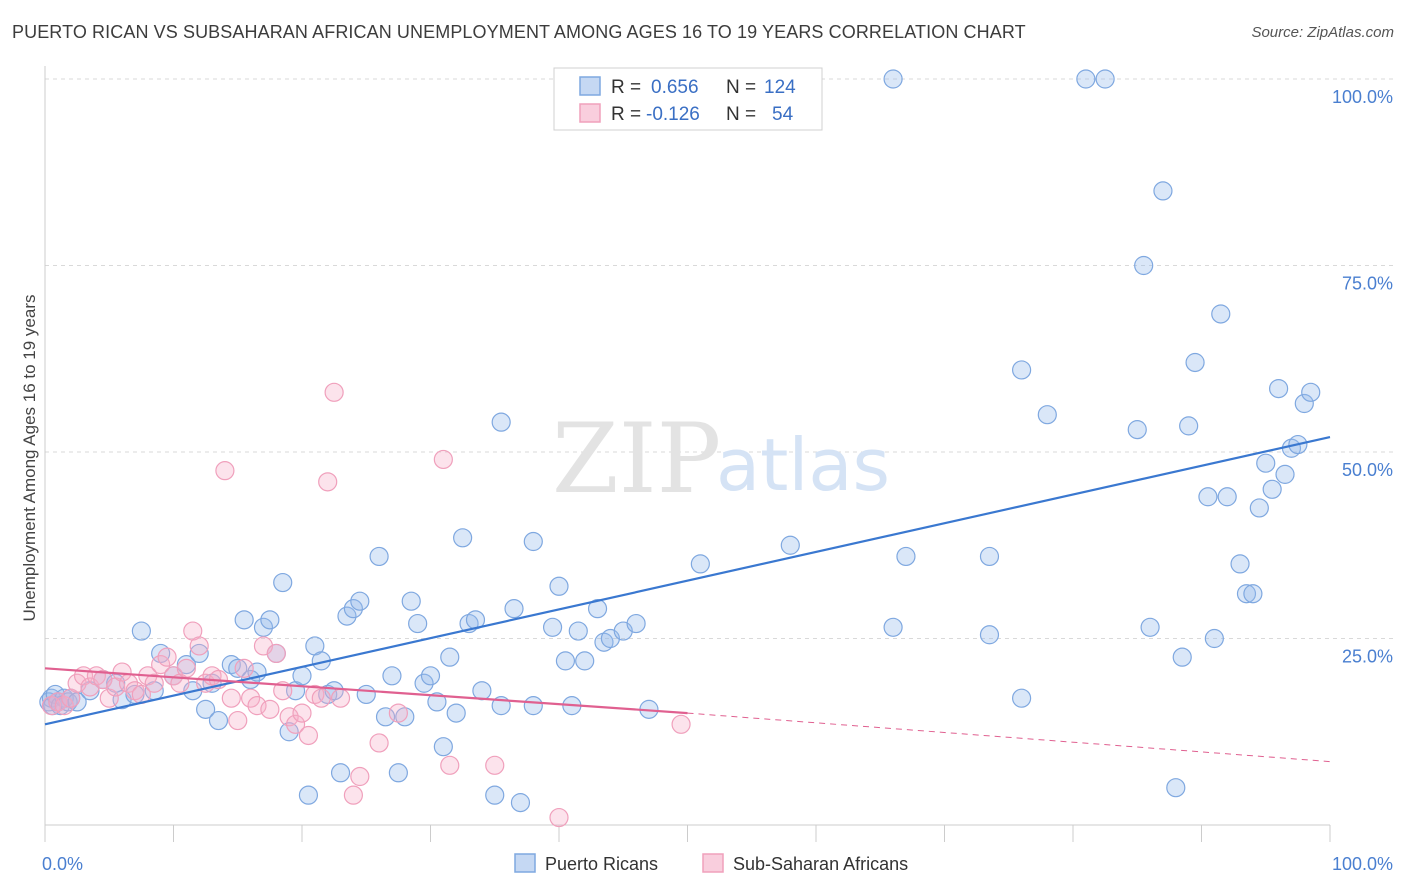 This screenshot has height=892, width=1406. Describe the element at coordinates (1367, 657) in the screenshot. I see `y-tick-label-3: 25.0%` at that location.